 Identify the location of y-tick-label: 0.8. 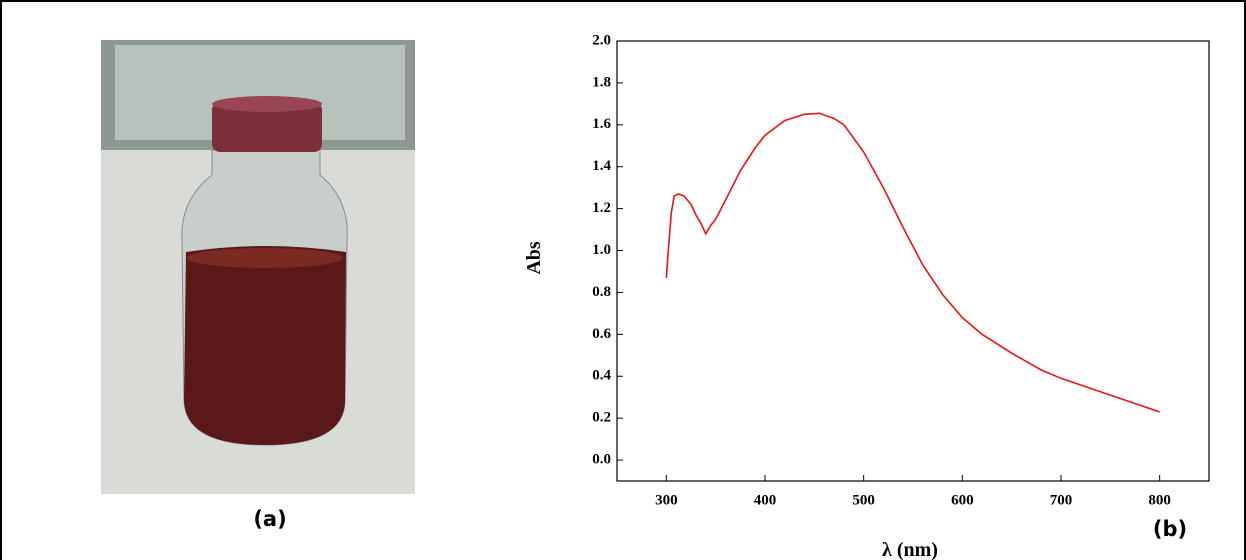
(601, 292).